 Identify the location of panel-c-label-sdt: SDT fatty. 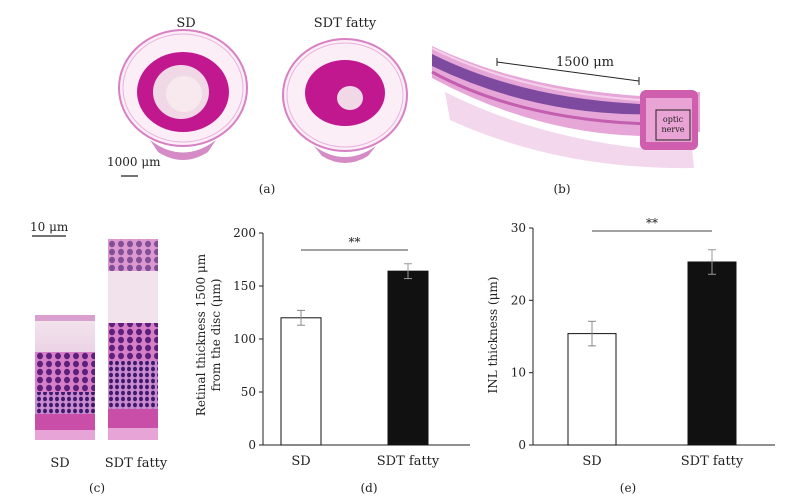
(136, 463).